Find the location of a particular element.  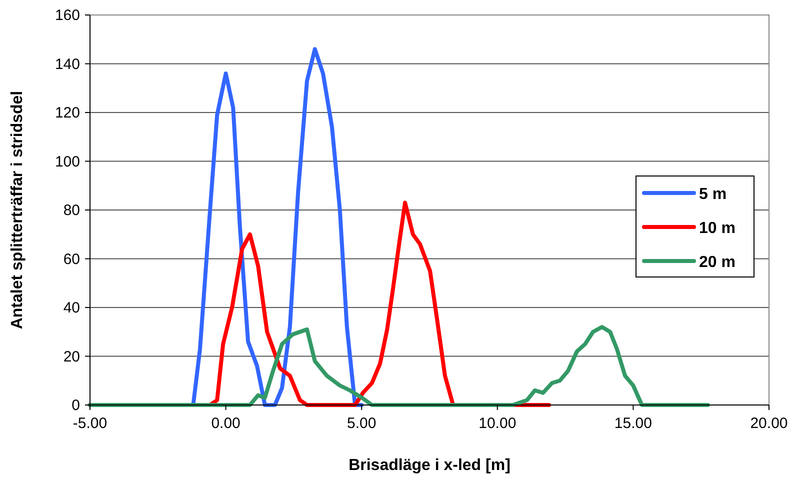

x-axis-title: Brisadläge i x-led [m] is located at coordinates (429, 465).